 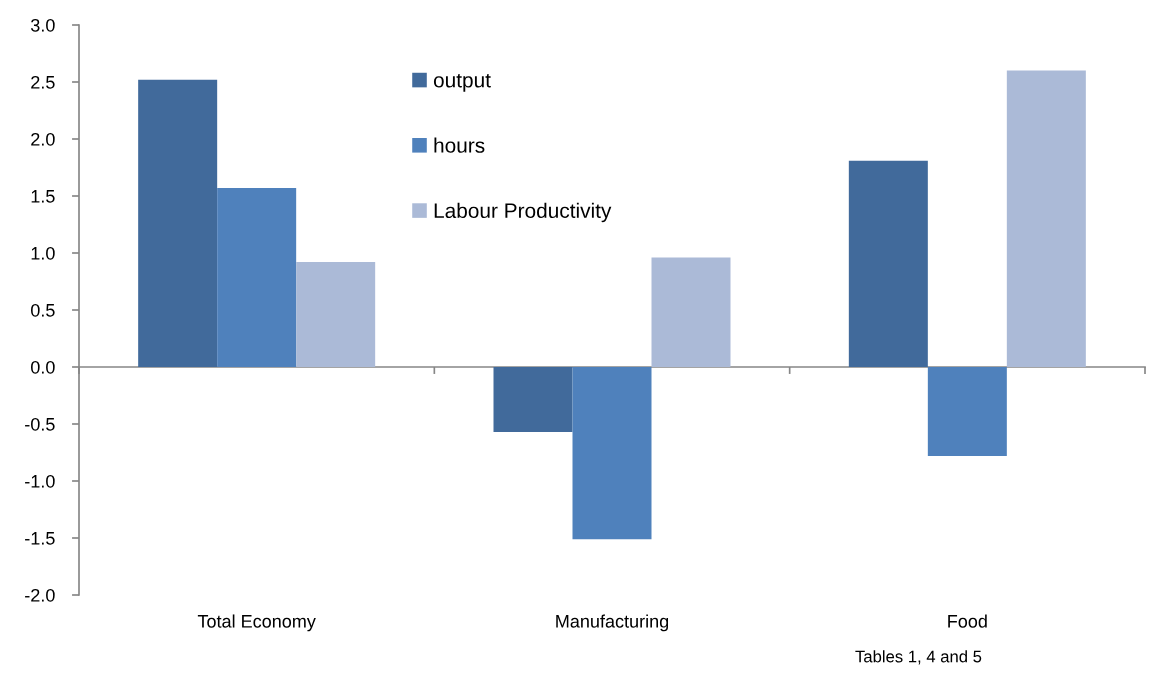 What do you see at coordinates (43, 196) in the screenshot?
I see `y-tick-label: 1.5` at bounding box center [43, 196].